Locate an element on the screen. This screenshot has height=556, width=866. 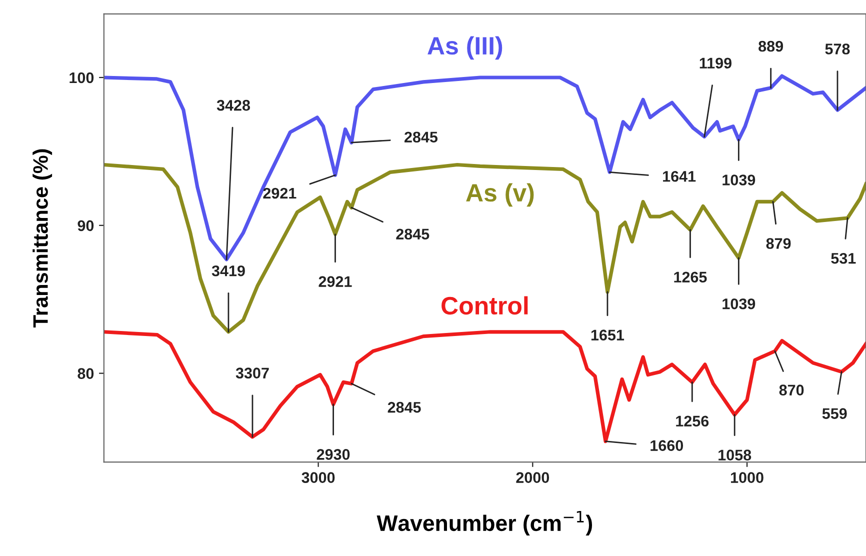
series-label: Control is located at coordinates (485, 305).